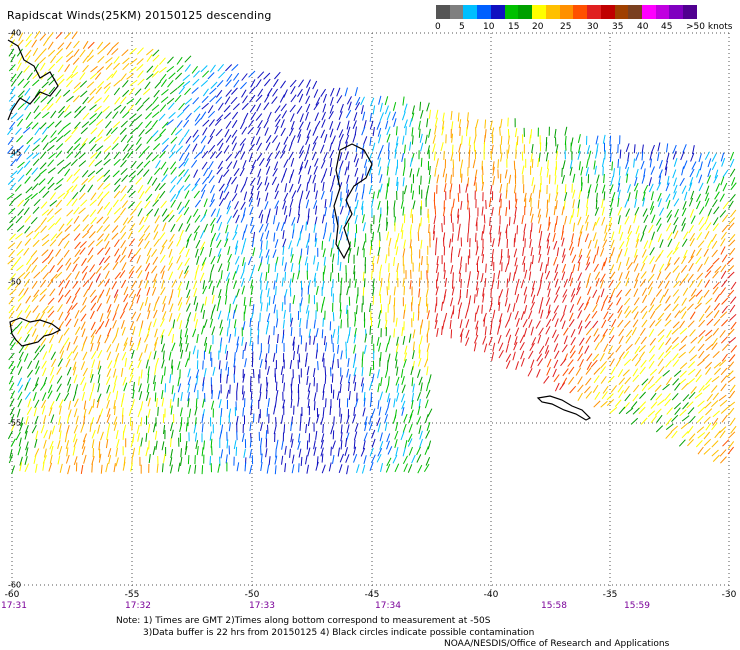  Describe the element at coordinates (443, 12) in the screenshot. I see `legend-swatch` at that location.